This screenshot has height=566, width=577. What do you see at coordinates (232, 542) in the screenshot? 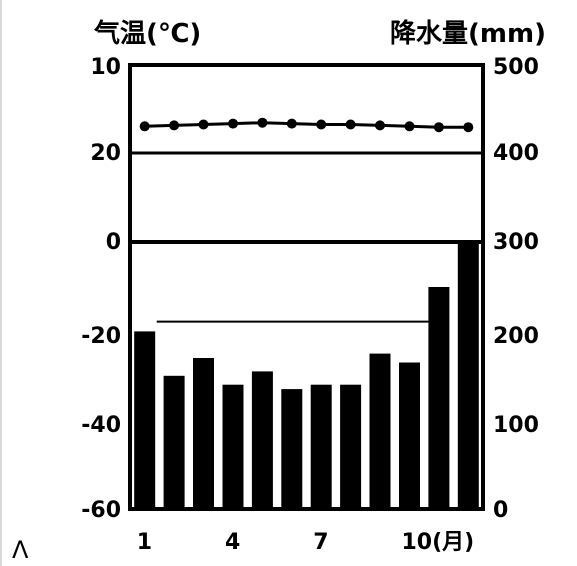
I see `x-tick-label: 4` at bounding box center [232, 542].